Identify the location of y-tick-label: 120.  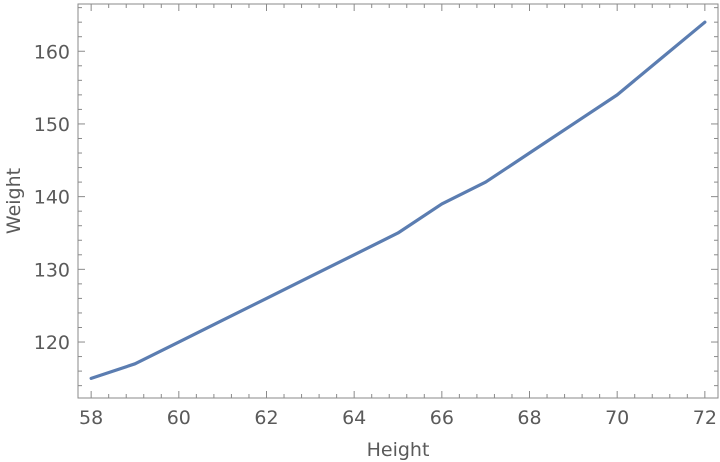
(52, 343).